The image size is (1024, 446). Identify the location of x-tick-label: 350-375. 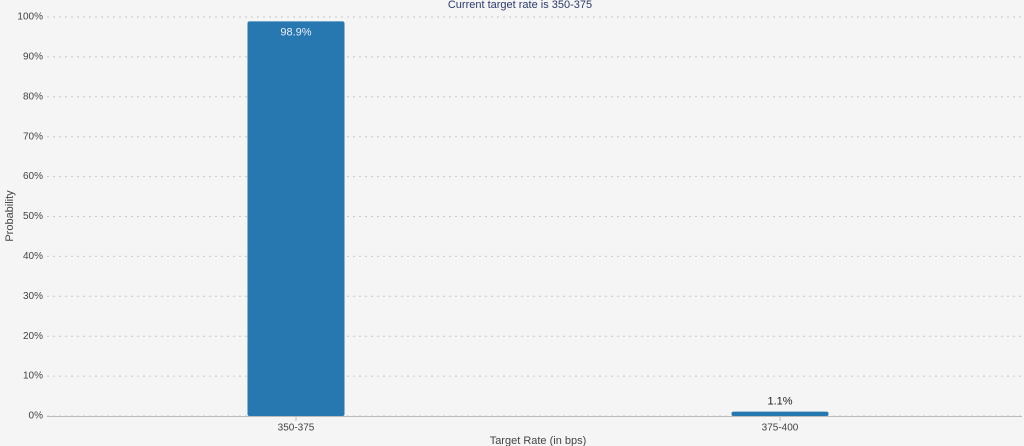
(296, 428).